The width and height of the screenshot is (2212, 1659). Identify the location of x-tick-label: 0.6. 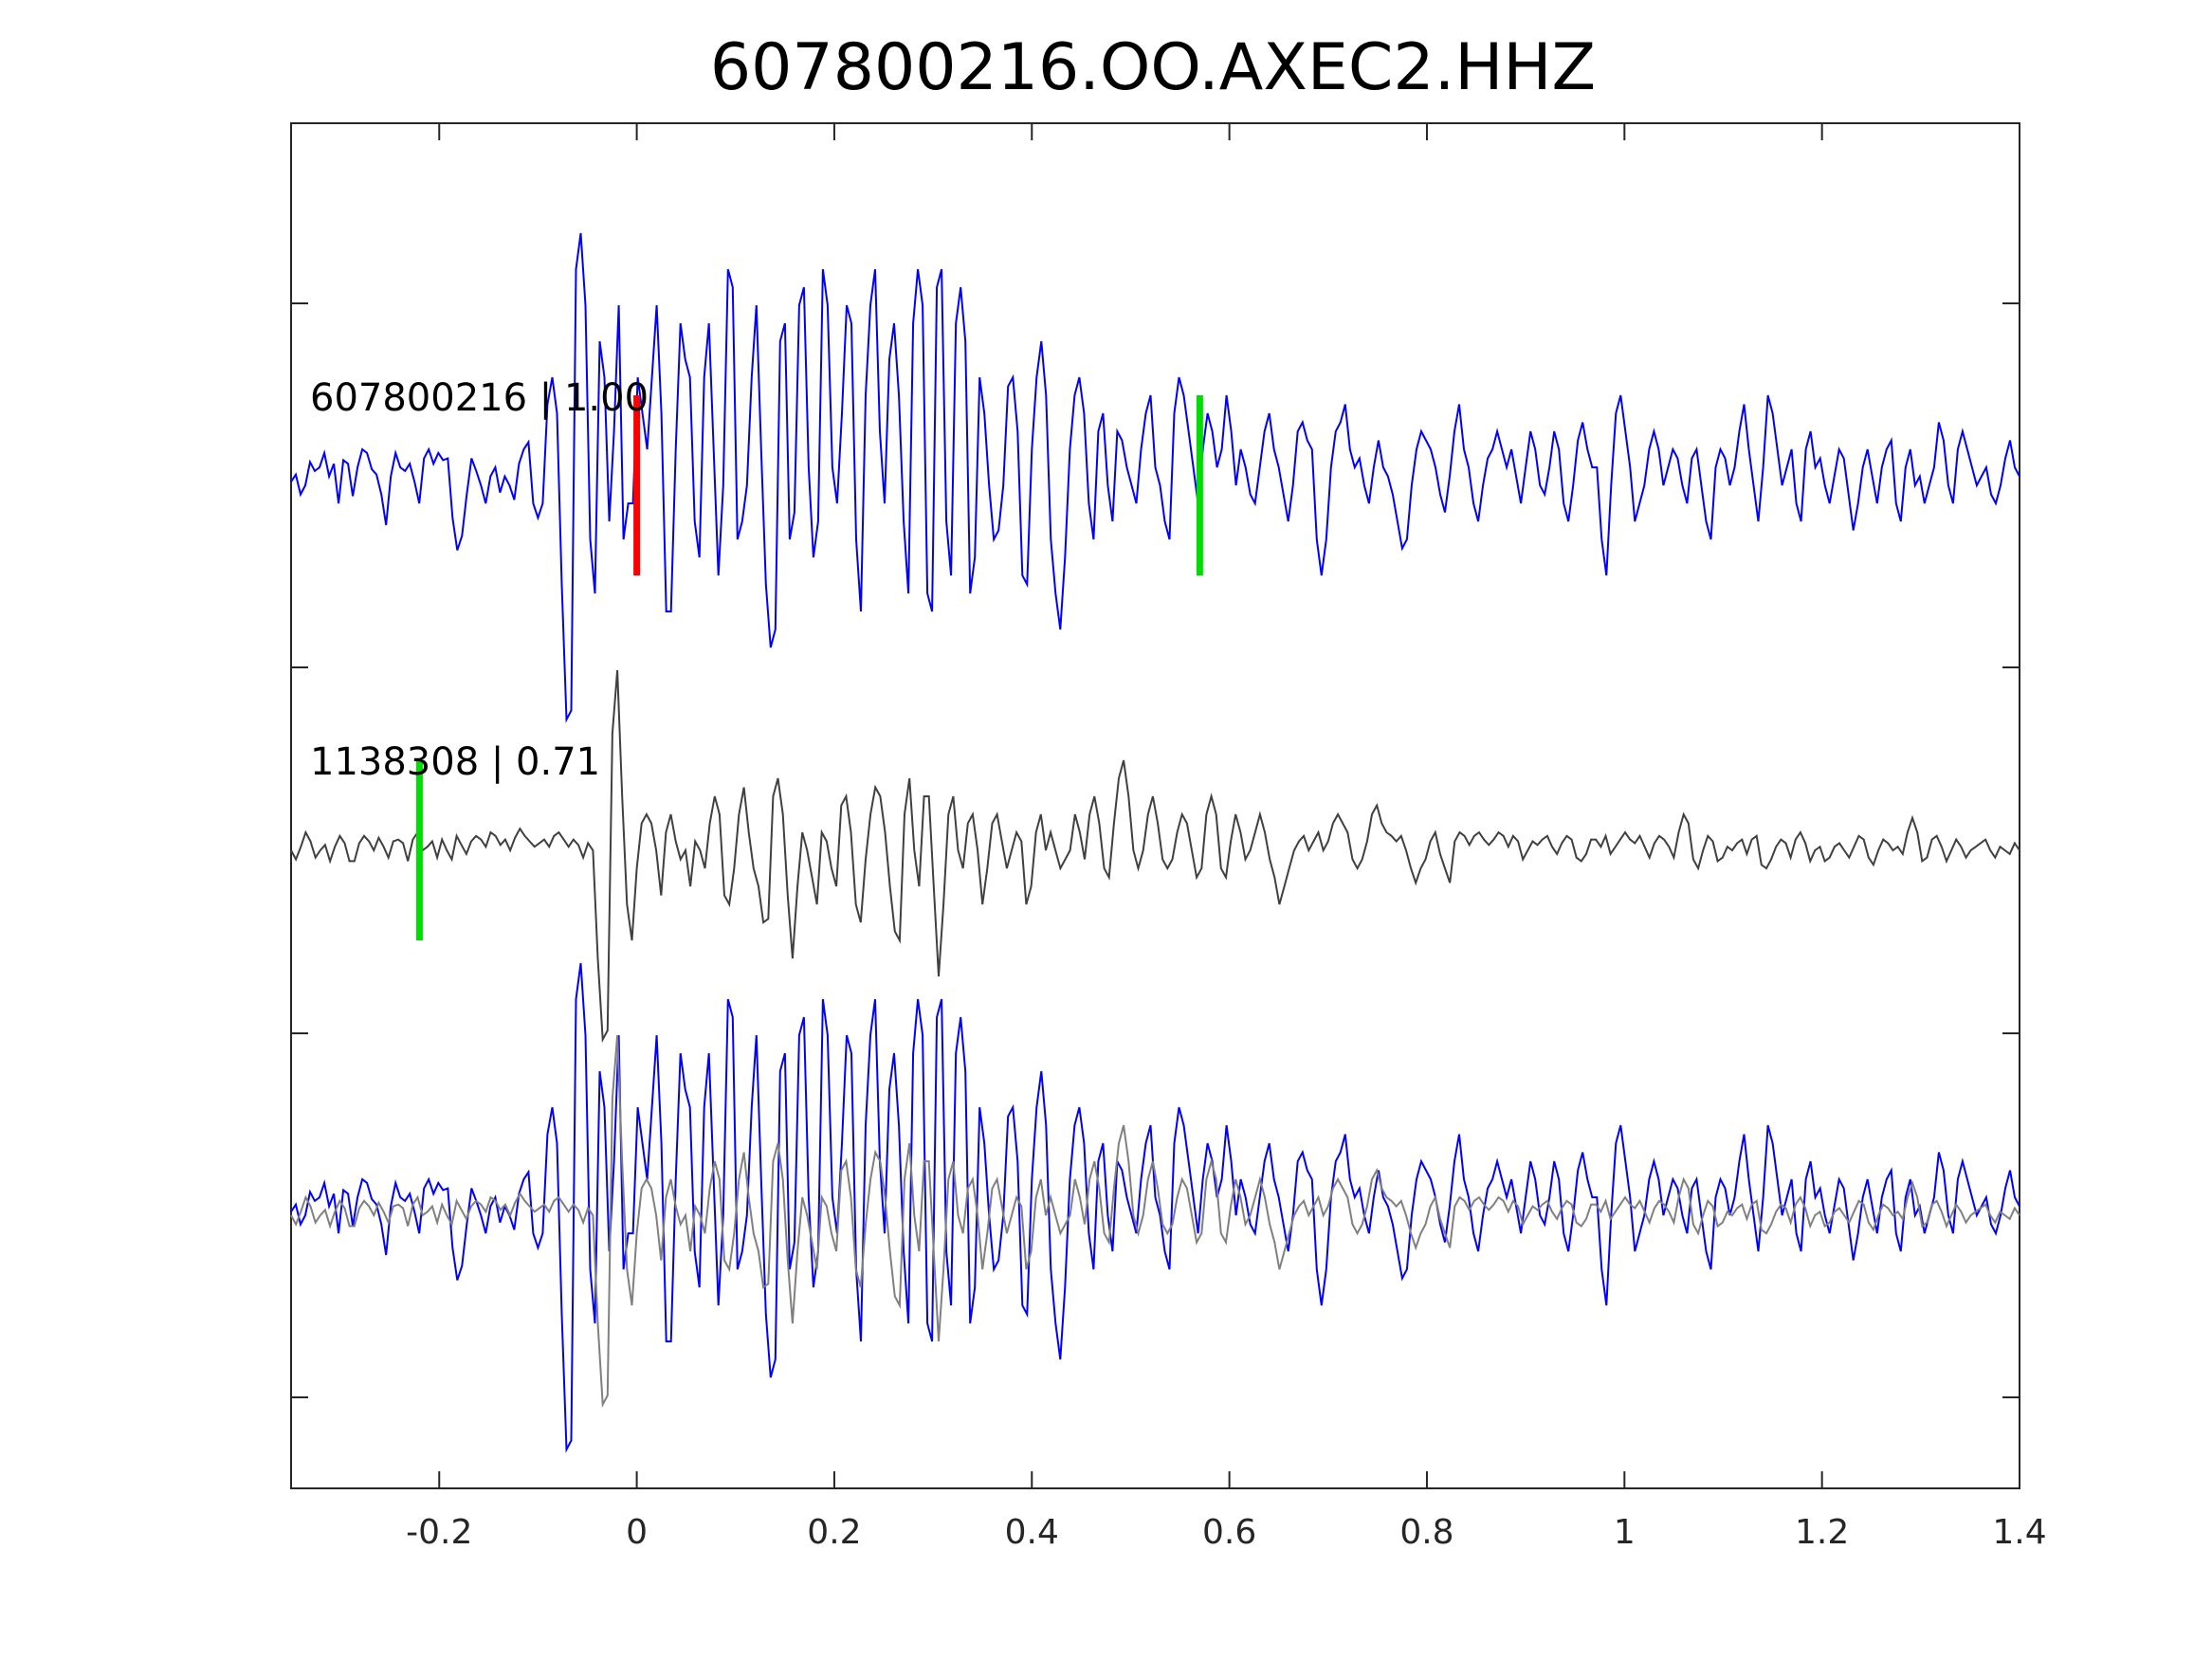
(1229, 1532).